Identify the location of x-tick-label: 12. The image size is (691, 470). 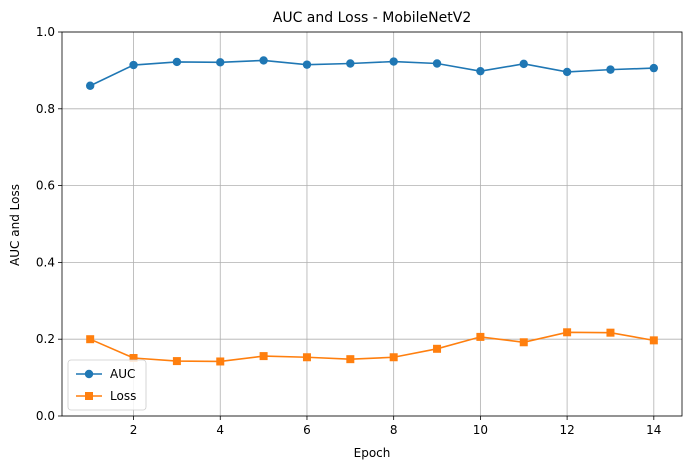
(566, 430).